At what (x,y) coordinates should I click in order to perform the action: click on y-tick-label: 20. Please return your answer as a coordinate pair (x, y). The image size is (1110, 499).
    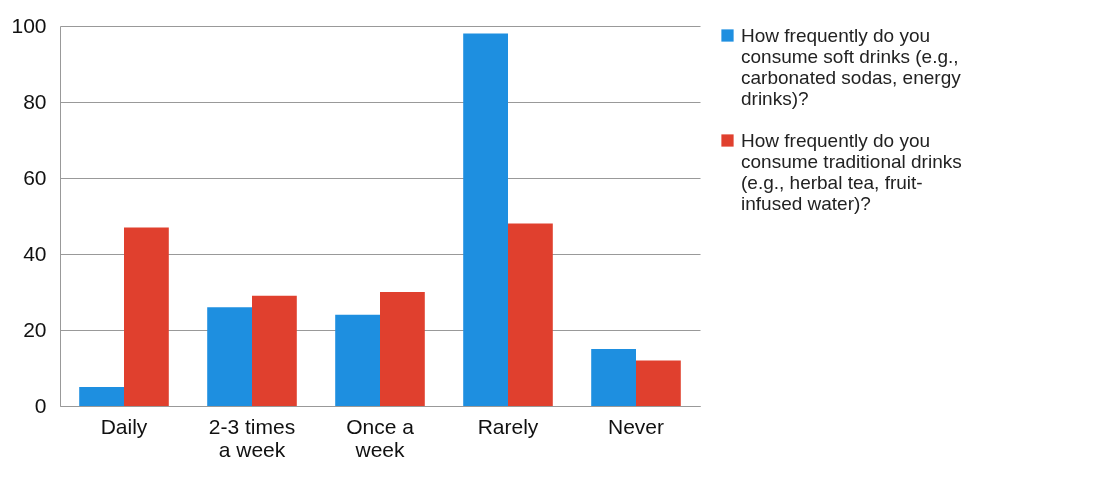
    Looking at the image, I should click on (35, 329).